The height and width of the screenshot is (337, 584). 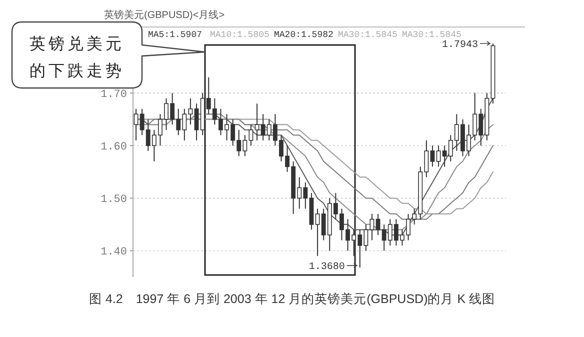 What do you see at coordinates (460, 46) in the screenshot?
I see `annotation: 1.7943` at bounding box center [460, 46].